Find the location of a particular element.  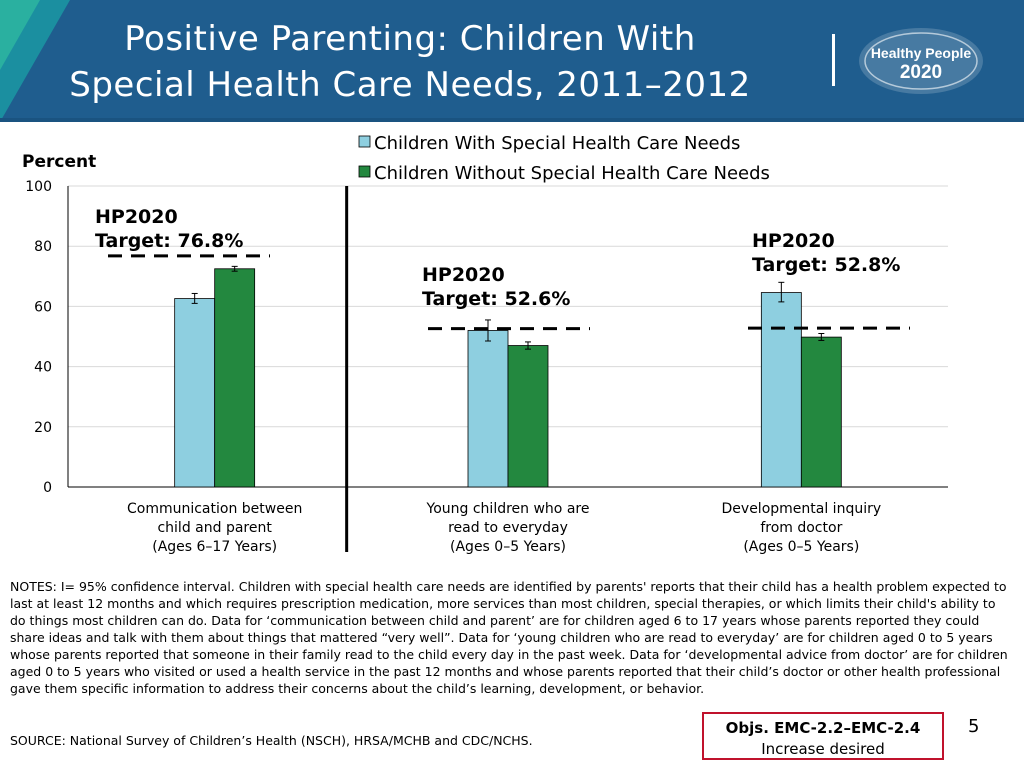

y-axis-title: Percent is located at coordinates (59, 162).